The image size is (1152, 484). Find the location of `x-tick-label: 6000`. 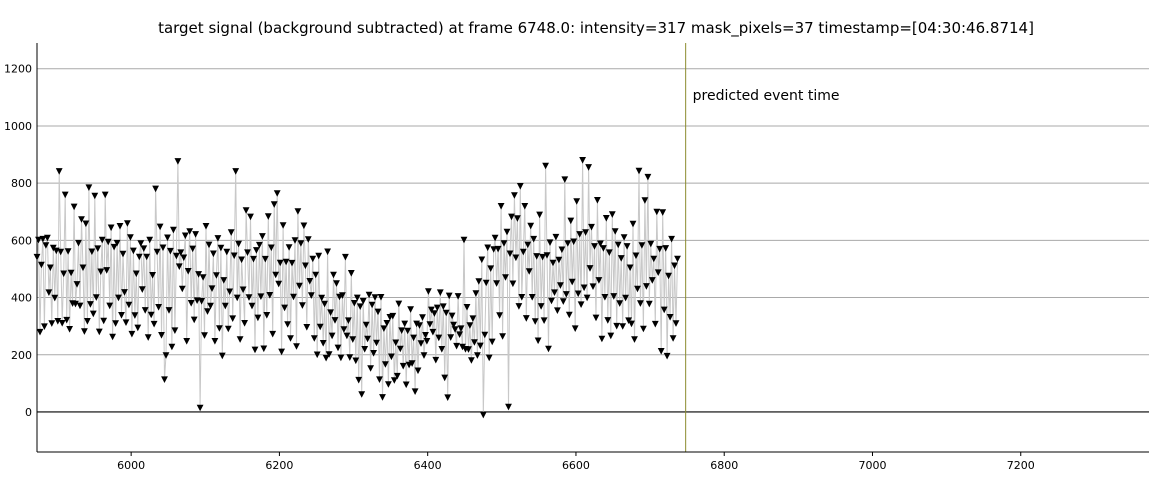

x-tick-label: 6000 is located at coordinates (131, 465).